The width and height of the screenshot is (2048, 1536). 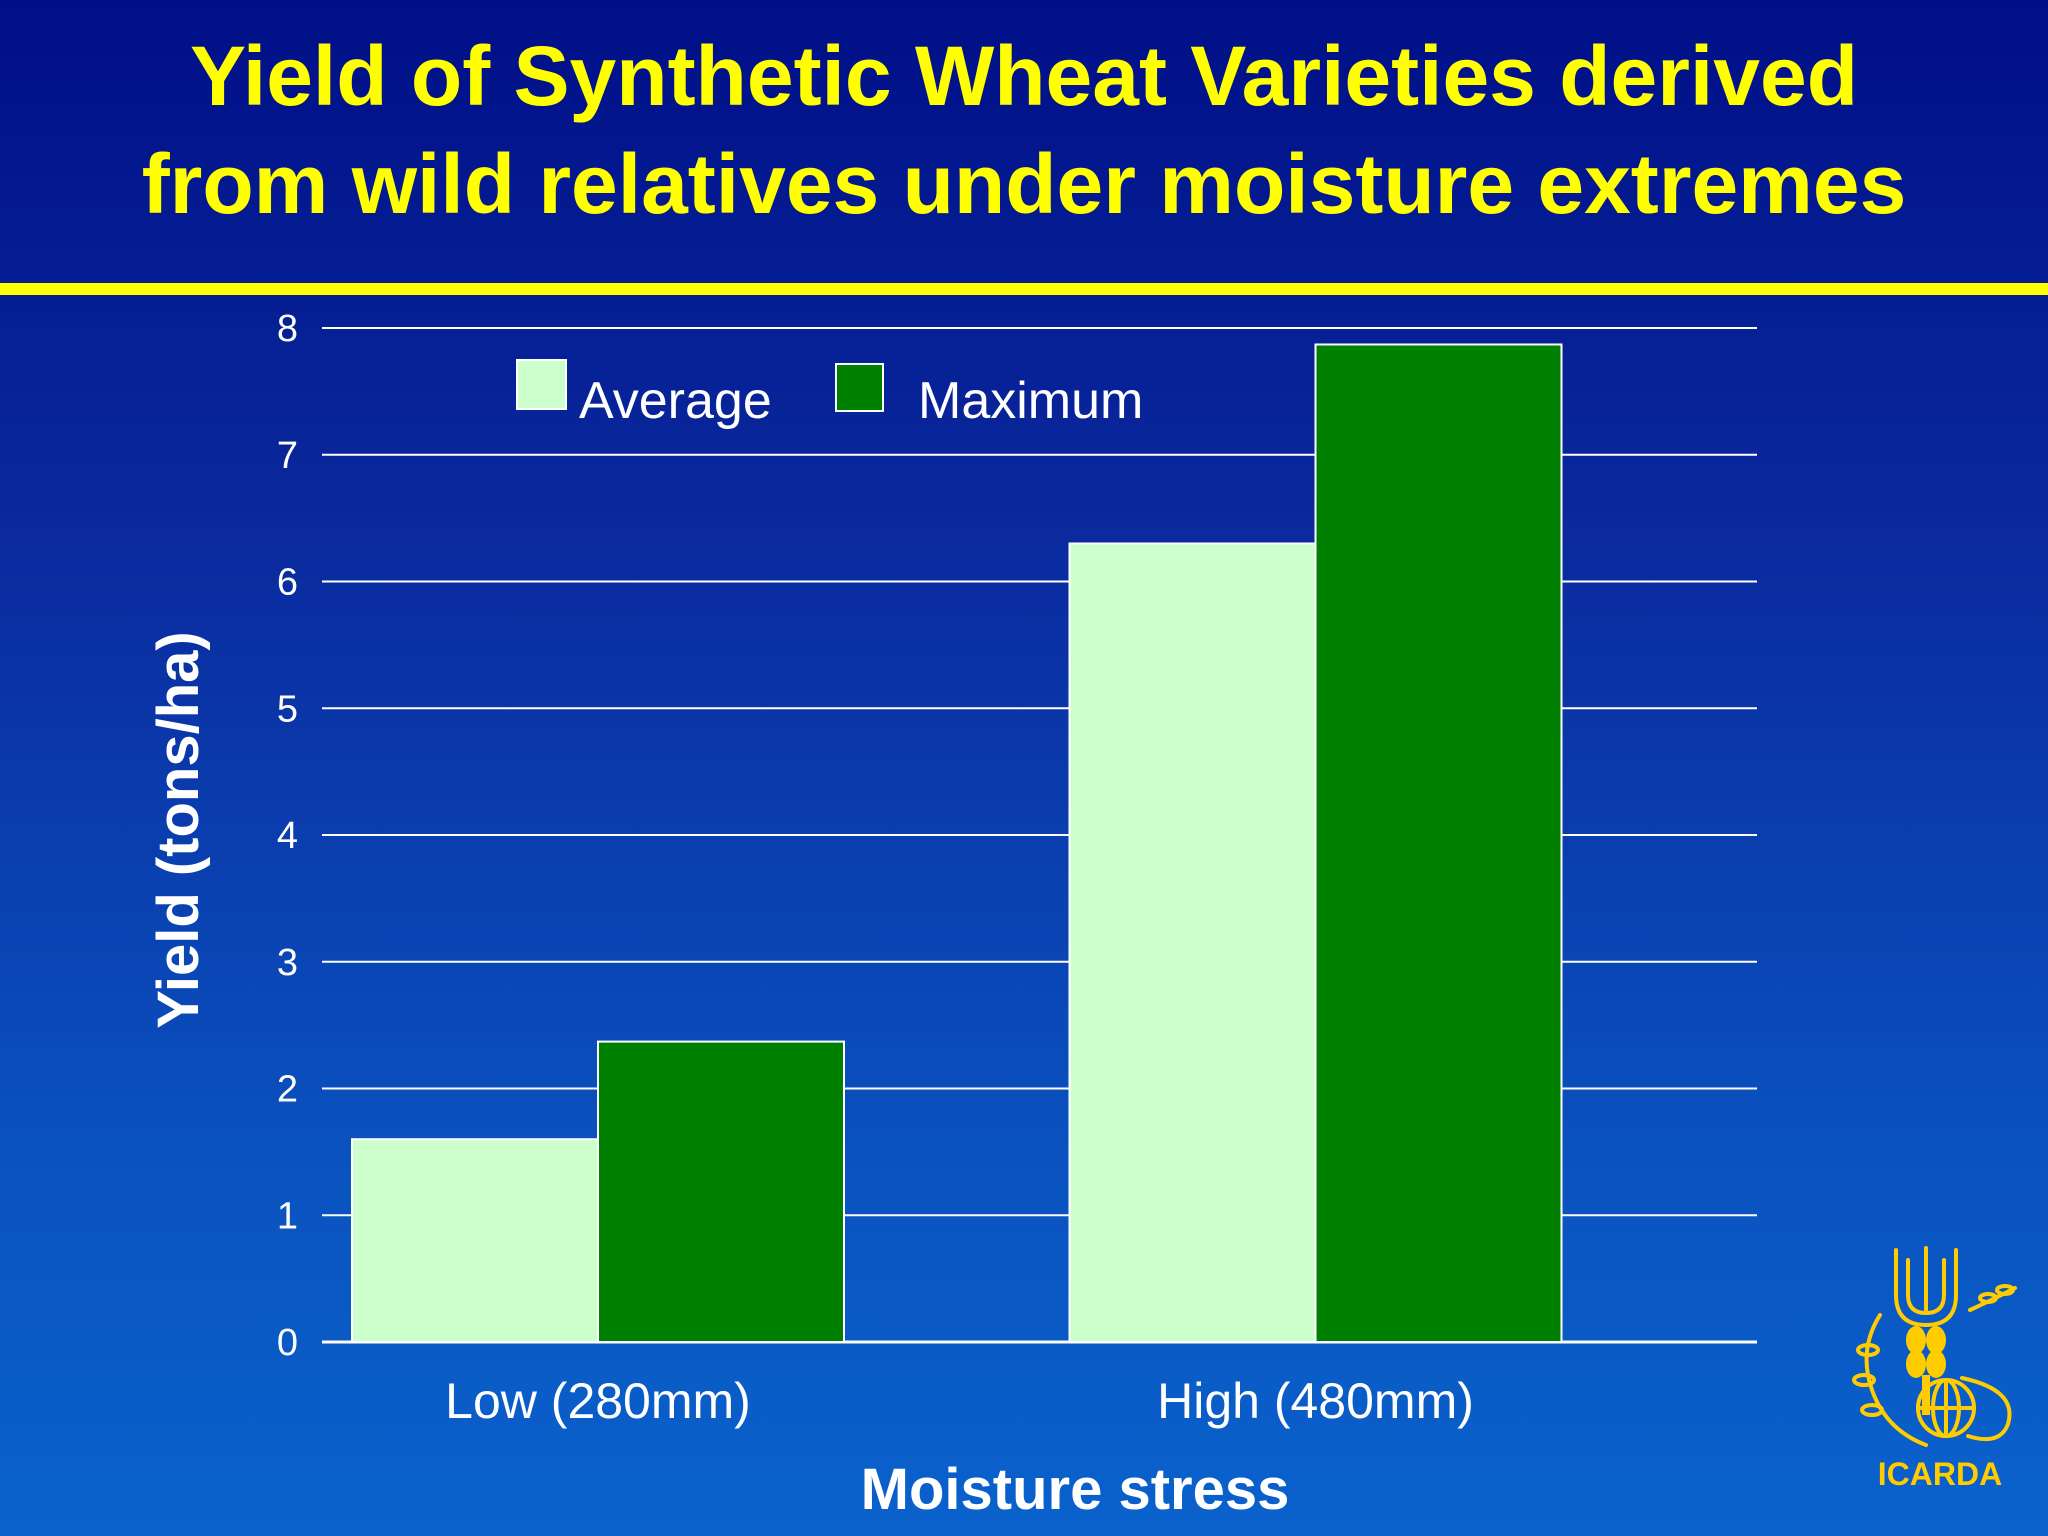 I want to click on icarda-logo: ICARDA, so click(x=1934, y=1369).